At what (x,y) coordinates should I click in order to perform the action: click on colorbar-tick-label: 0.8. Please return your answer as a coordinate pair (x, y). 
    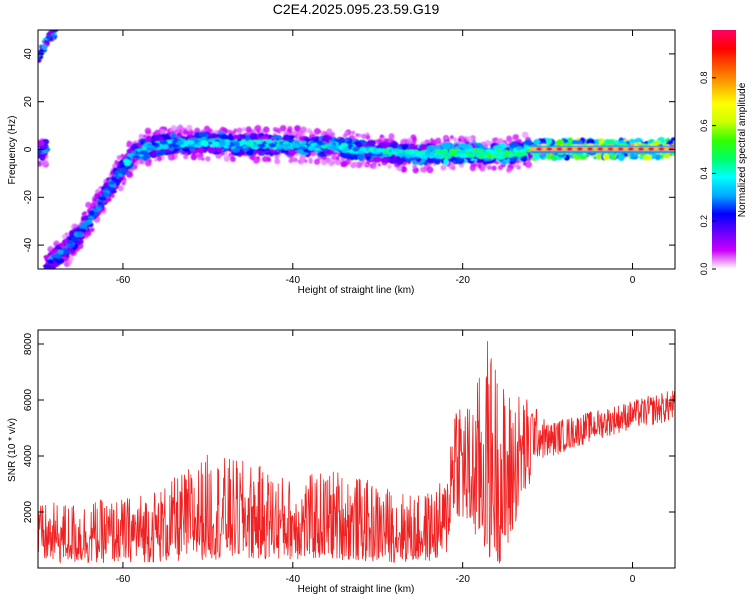
    Looking at the image, I should click on (704, 78).